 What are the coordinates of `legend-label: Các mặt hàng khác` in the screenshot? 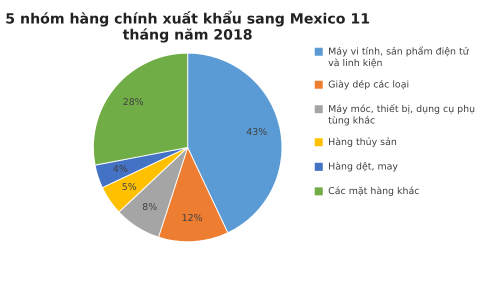 It's located at (374, 192).